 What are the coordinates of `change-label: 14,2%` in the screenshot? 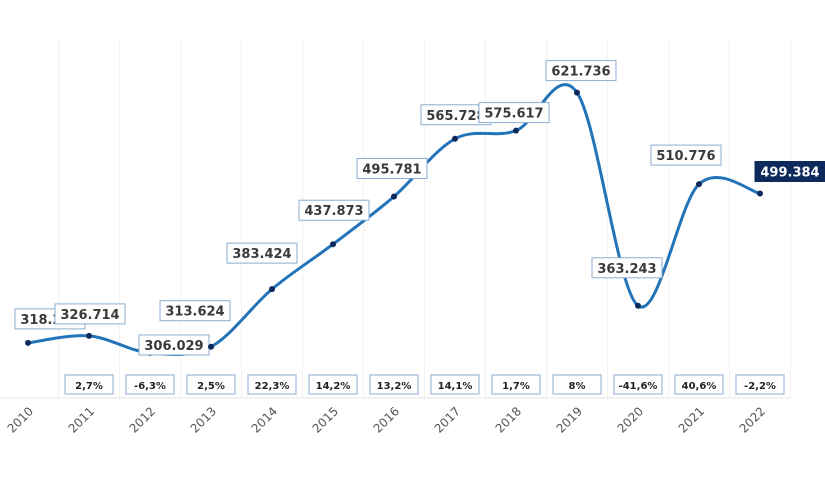 It's located at (333, 384).